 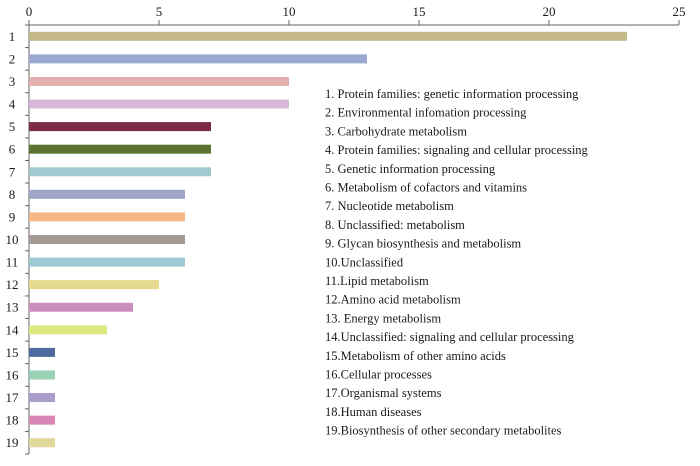 I want to click on y-tick-label: 14, so click(x=13, y=329).